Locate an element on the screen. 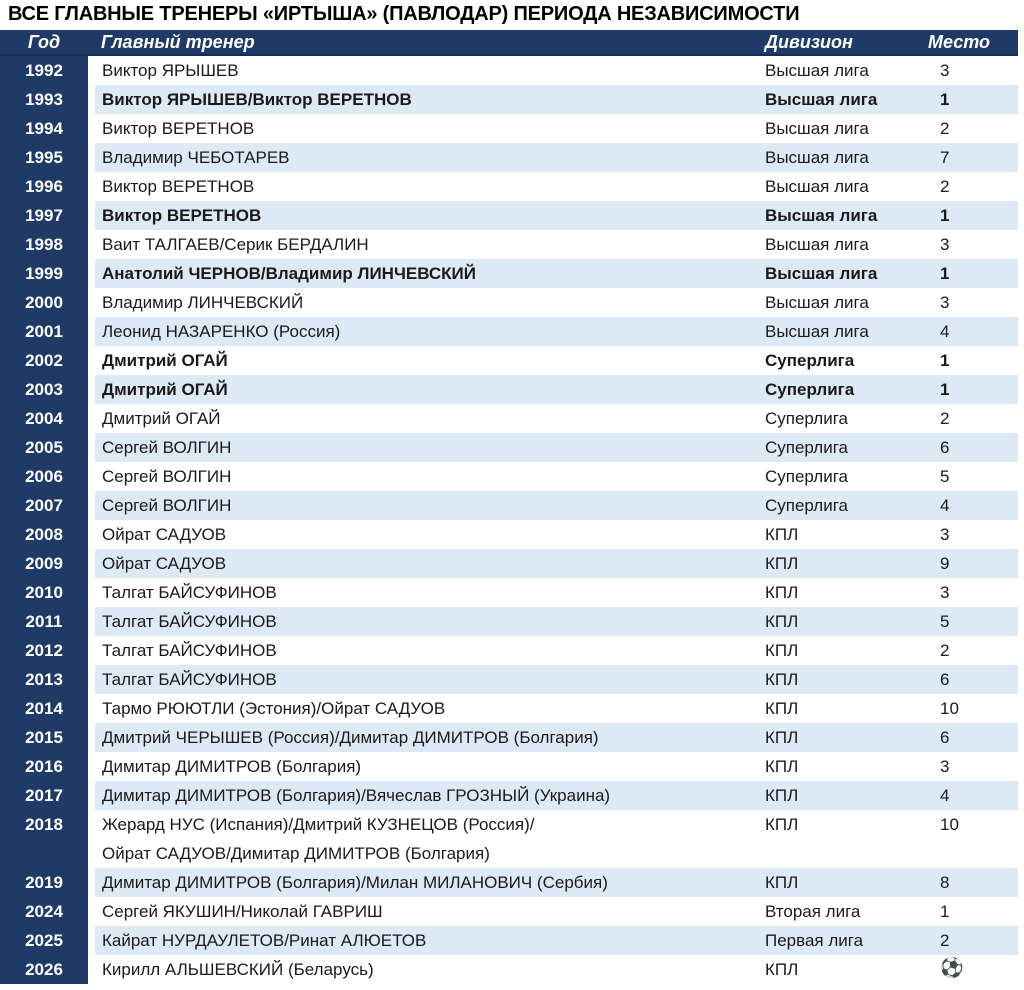 The width and height of the screenshot is (1024, 990). year-cell: 2018 is located at coordinates (44, 839).